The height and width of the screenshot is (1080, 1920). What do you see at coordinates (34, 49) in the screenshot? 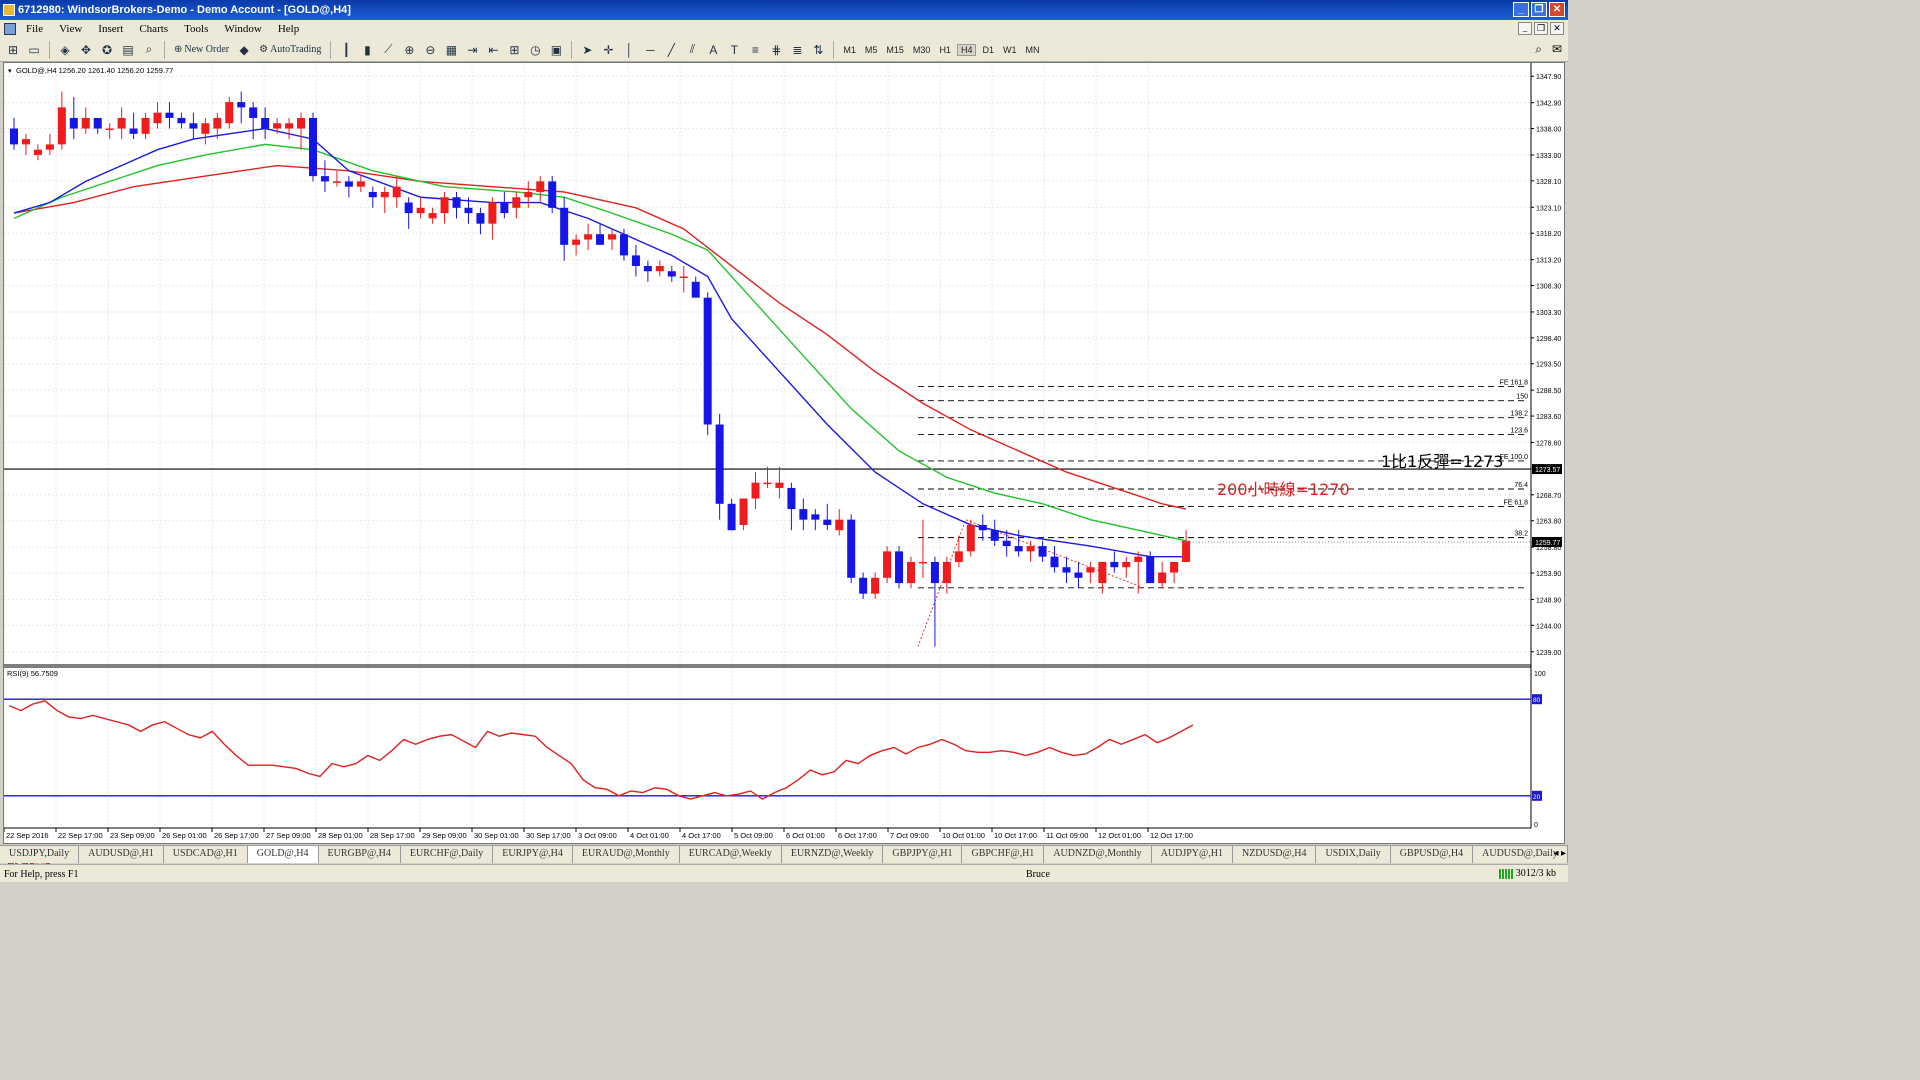
I see `profiles-icon: ▭` at bounding box center [34, 49].